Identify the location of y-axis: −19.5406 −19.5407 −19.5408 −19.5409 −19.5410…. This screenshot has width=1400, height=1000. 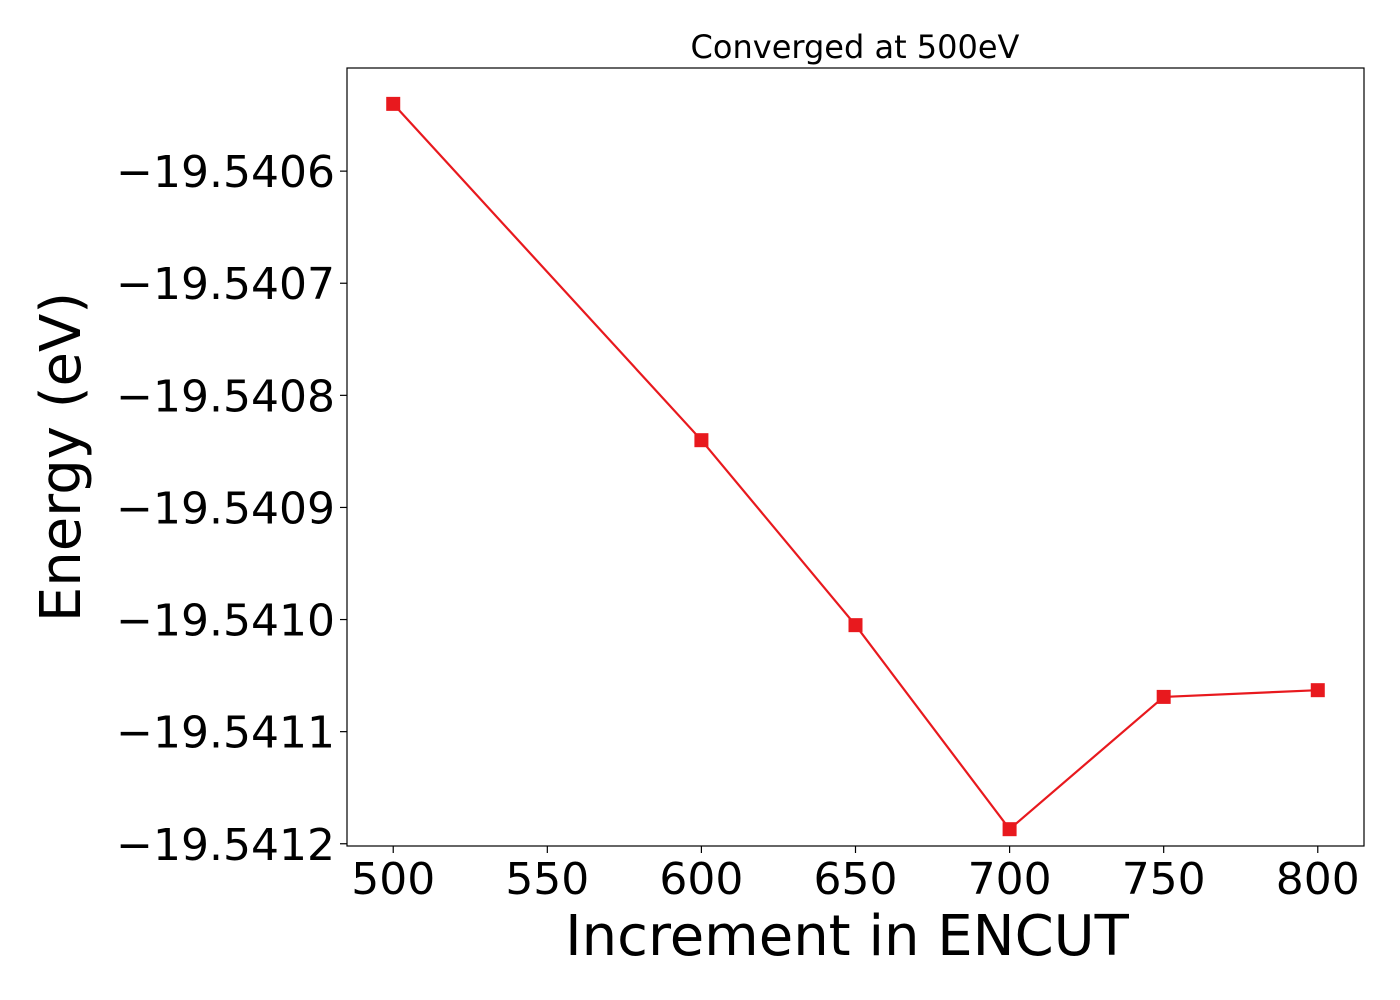
(231, 509).